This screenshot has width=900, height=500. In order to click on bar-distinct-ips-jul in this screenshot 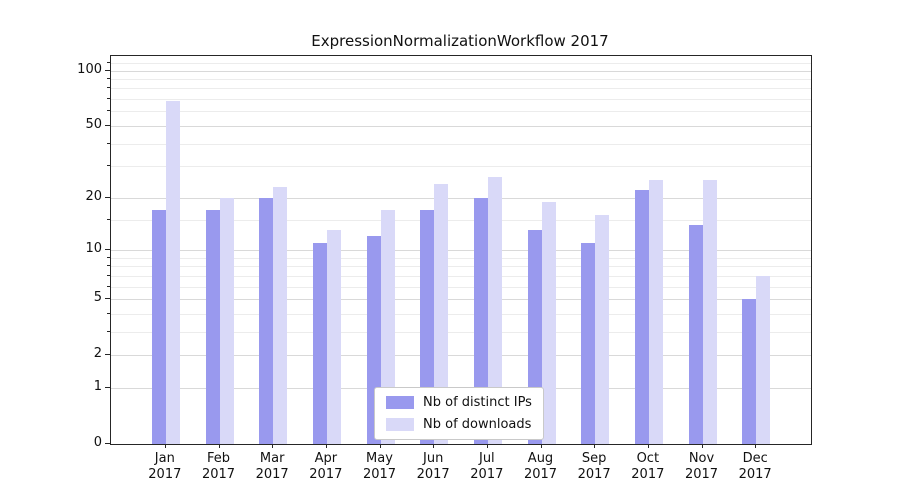, I will do `click(480, 320)`.